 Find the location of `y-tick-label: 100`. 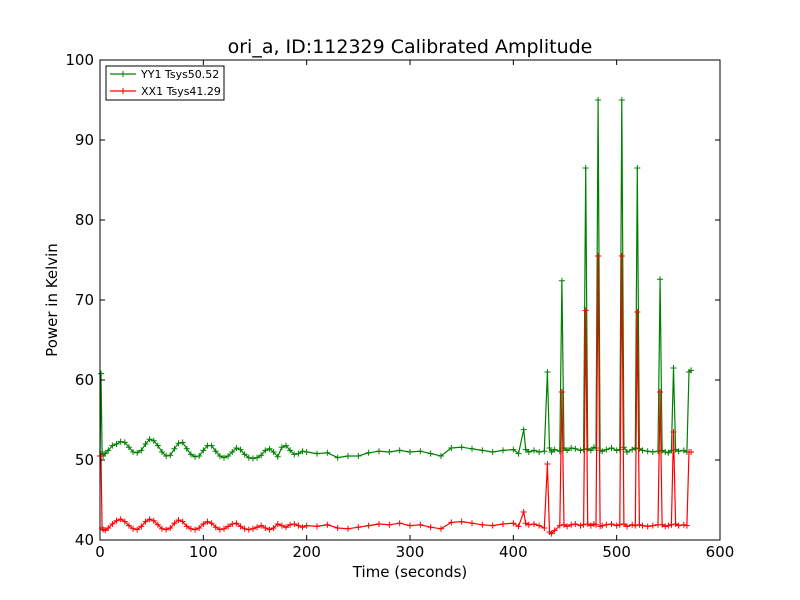

y-tick-label: 100 is located at coordinates (79, 60).